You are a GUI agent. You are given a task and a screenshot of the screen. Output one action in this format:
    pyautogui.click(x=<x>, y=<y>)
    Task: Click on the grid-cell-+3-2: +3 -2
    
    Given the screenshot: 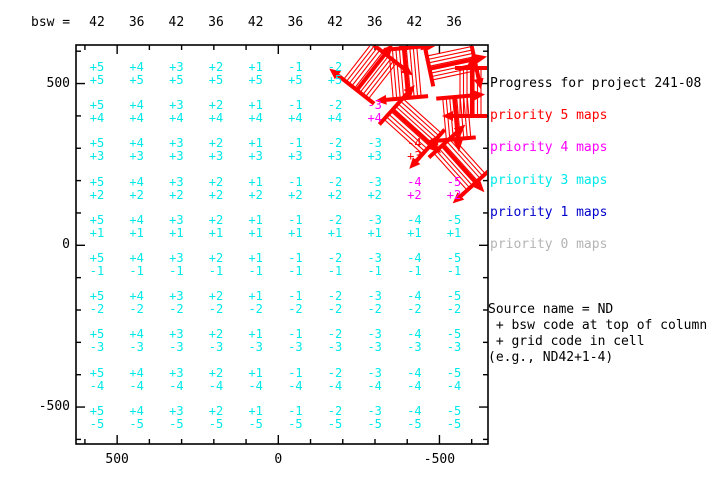 What is the action you would take?
    pyautogui.click(x=176, y=303)
    